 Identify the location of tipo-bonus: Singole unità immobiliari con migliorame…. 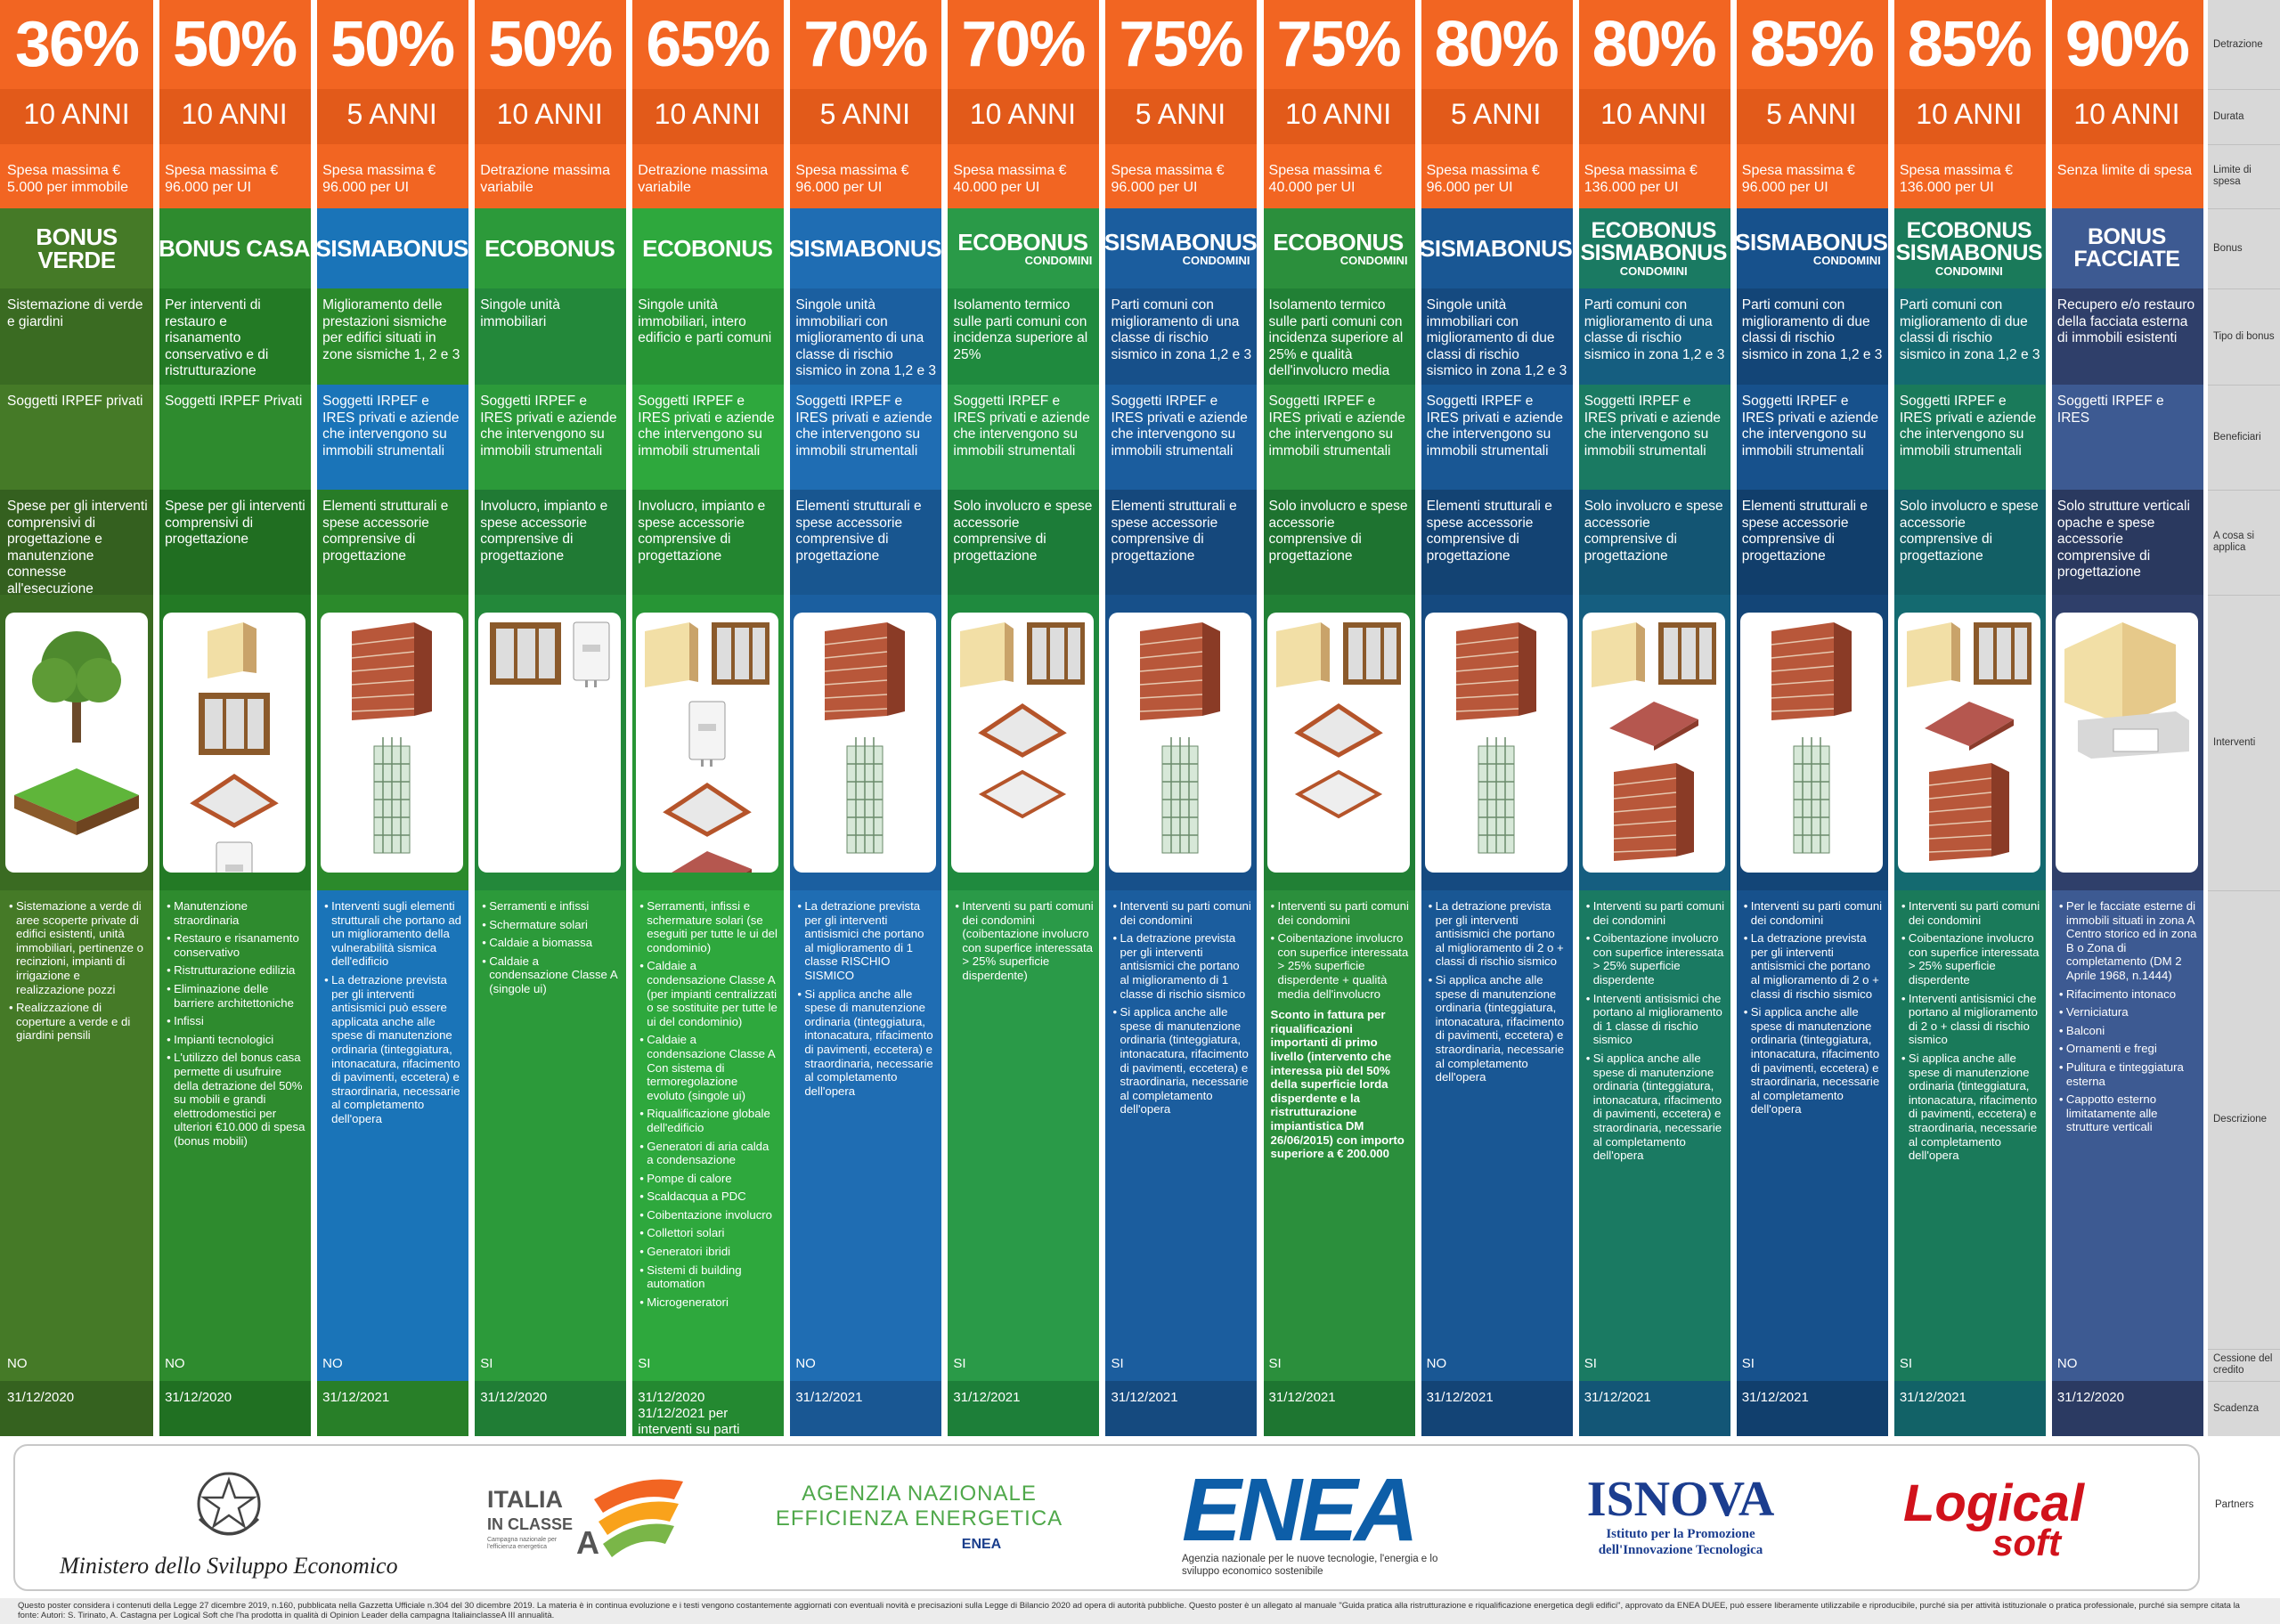
(1496, 336).